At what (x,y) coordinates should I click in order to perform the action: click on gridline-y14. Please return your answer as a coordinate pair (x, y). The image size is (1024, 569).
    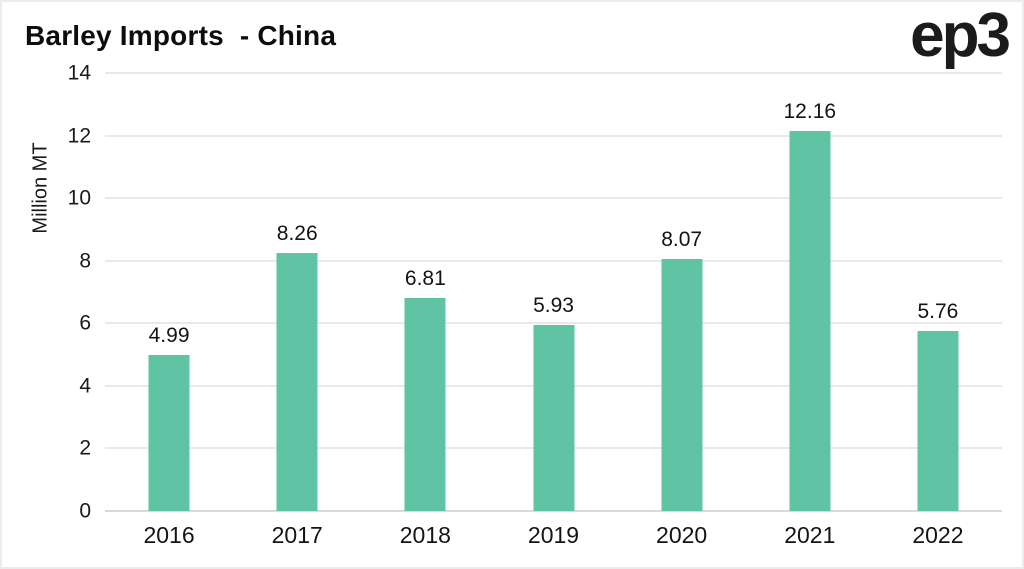
    Looking at the image, I should click on (553, 73).